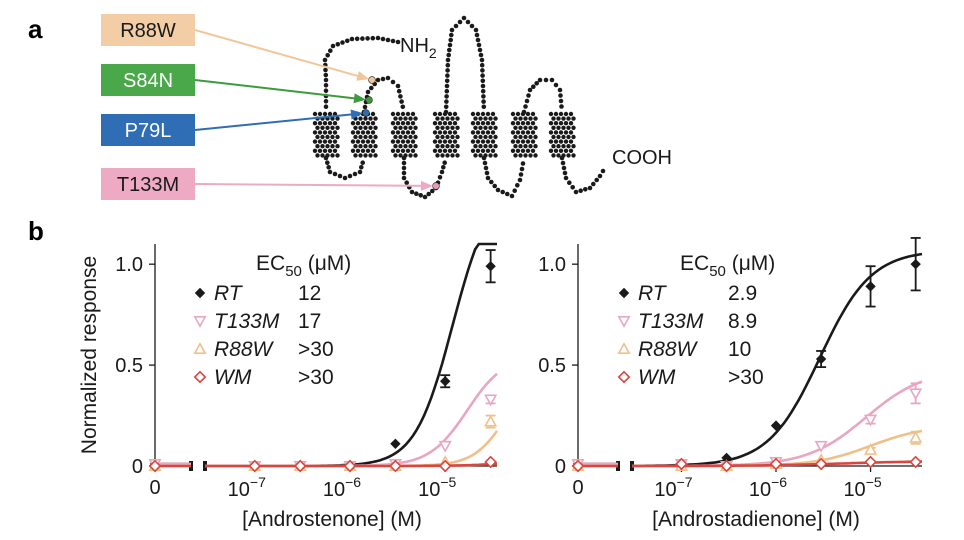  What do you see at coordinates (742, 293) in the screenshot?
I see `legend-ec50-value: 2.9` at bounding box center [742, 293].